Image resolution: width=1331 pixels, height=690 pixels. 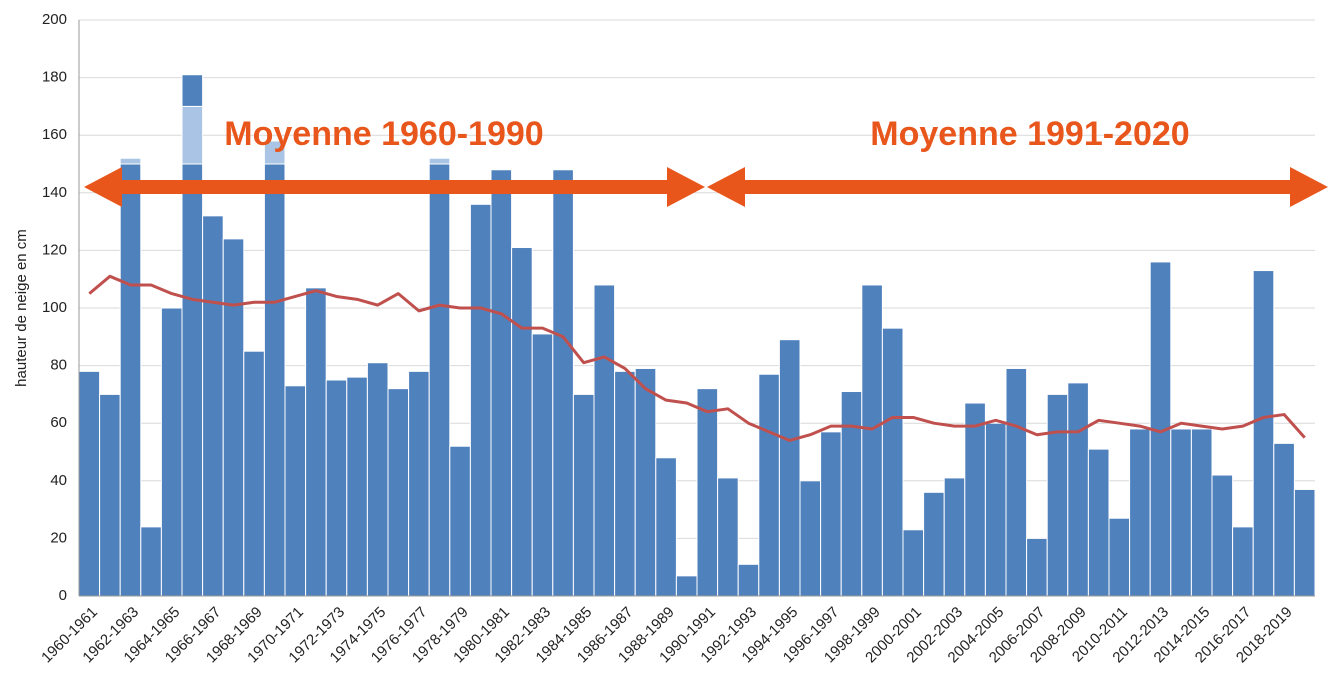 I want to click on y-tick-label: 80, so click(x=58, y=365).